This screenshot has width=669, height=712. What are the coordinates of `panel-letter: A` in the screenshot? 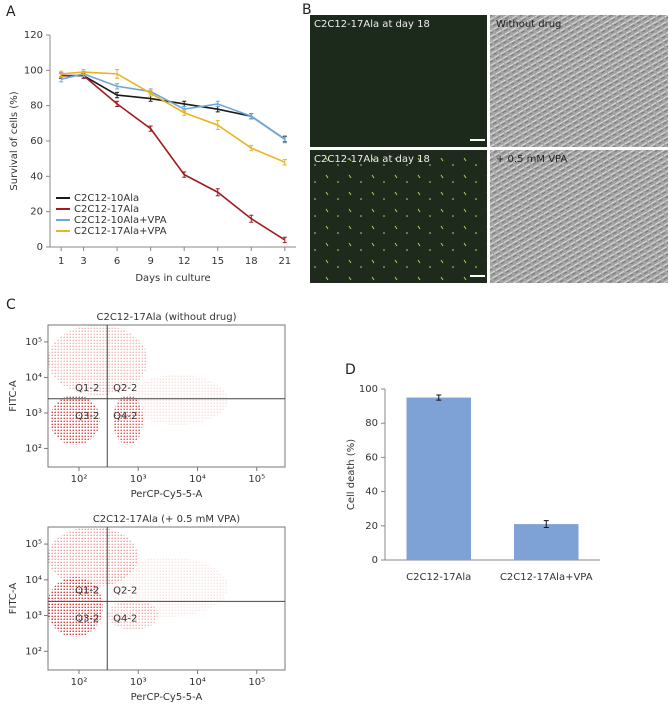 It's located at (11, 12).